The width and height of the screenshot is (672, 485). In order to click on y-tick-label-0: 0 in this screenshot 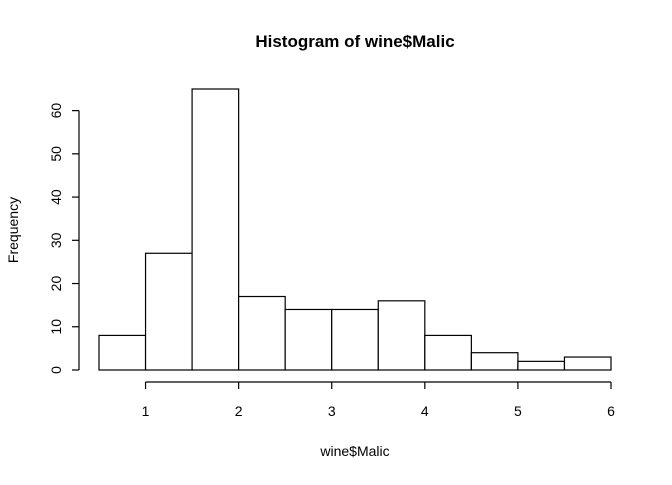, I will do `click(56, 370)`.